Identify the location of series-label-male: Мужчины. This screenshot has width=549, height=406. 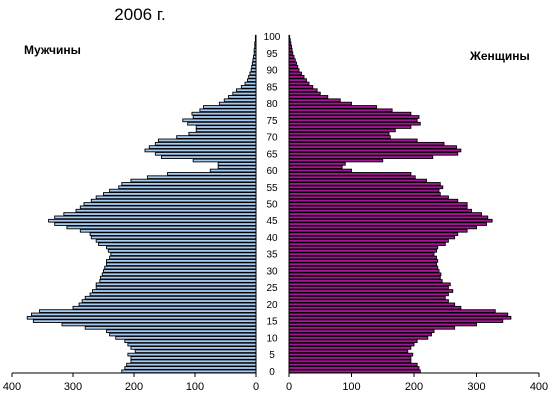
(52, 50).